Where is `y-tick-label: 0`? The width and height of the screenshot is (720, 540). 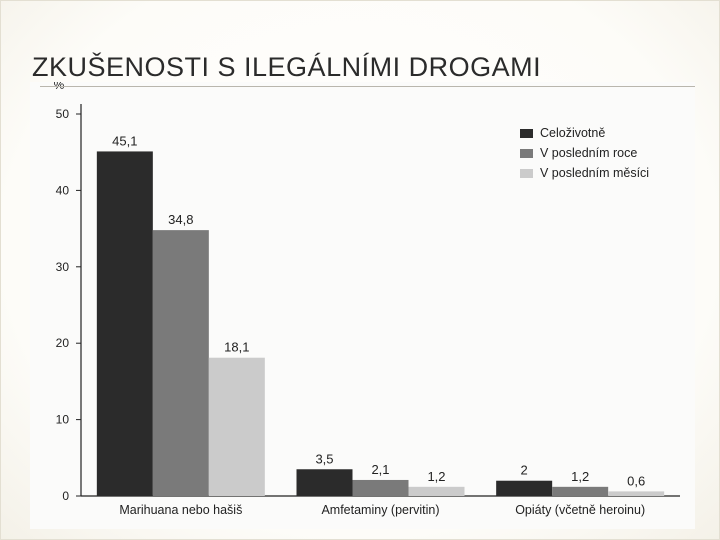 y-tick-label: 0 is located at coordinates (65, 496).